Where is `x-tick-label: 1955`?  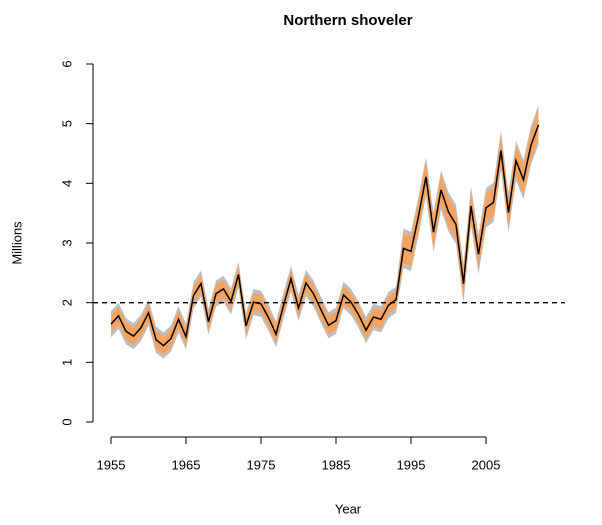
x-tick-label: 1955 is located at coordinates (111, 464).